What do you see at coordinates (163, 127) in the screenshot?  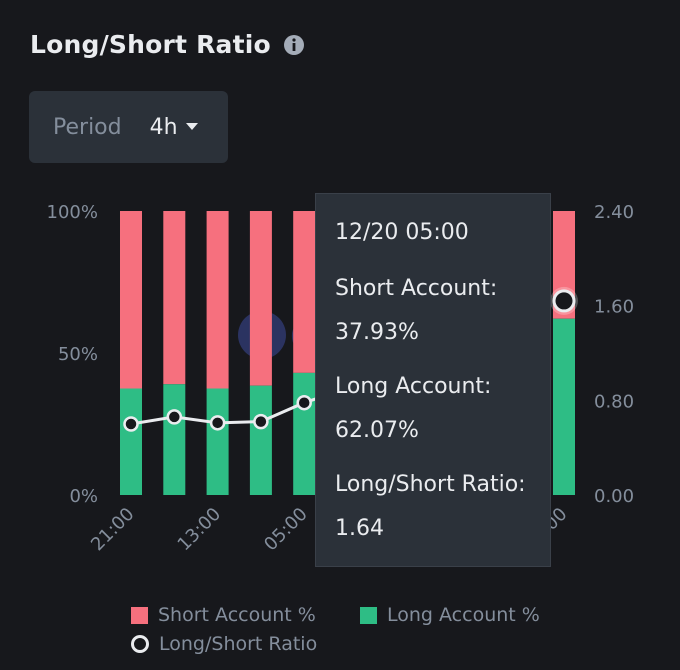 I see `period-value: 4h` at bounding box center [163, 127].